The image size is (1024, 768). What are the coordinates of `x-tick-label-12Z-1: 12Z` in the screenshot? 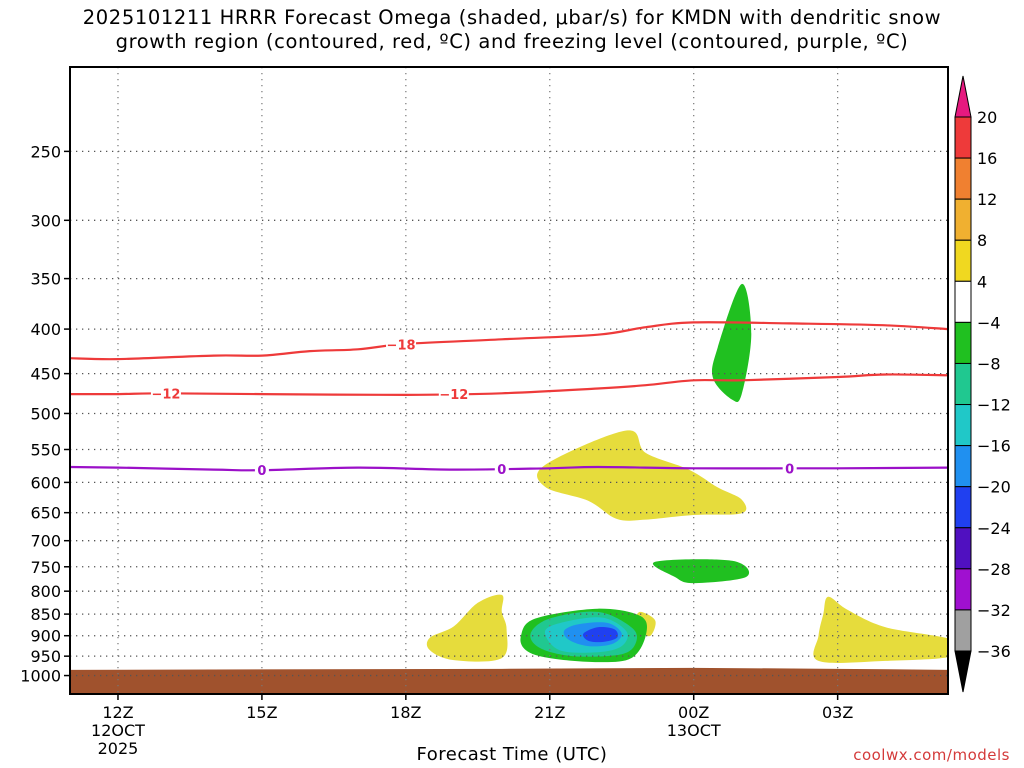 It's located at (117, 712).